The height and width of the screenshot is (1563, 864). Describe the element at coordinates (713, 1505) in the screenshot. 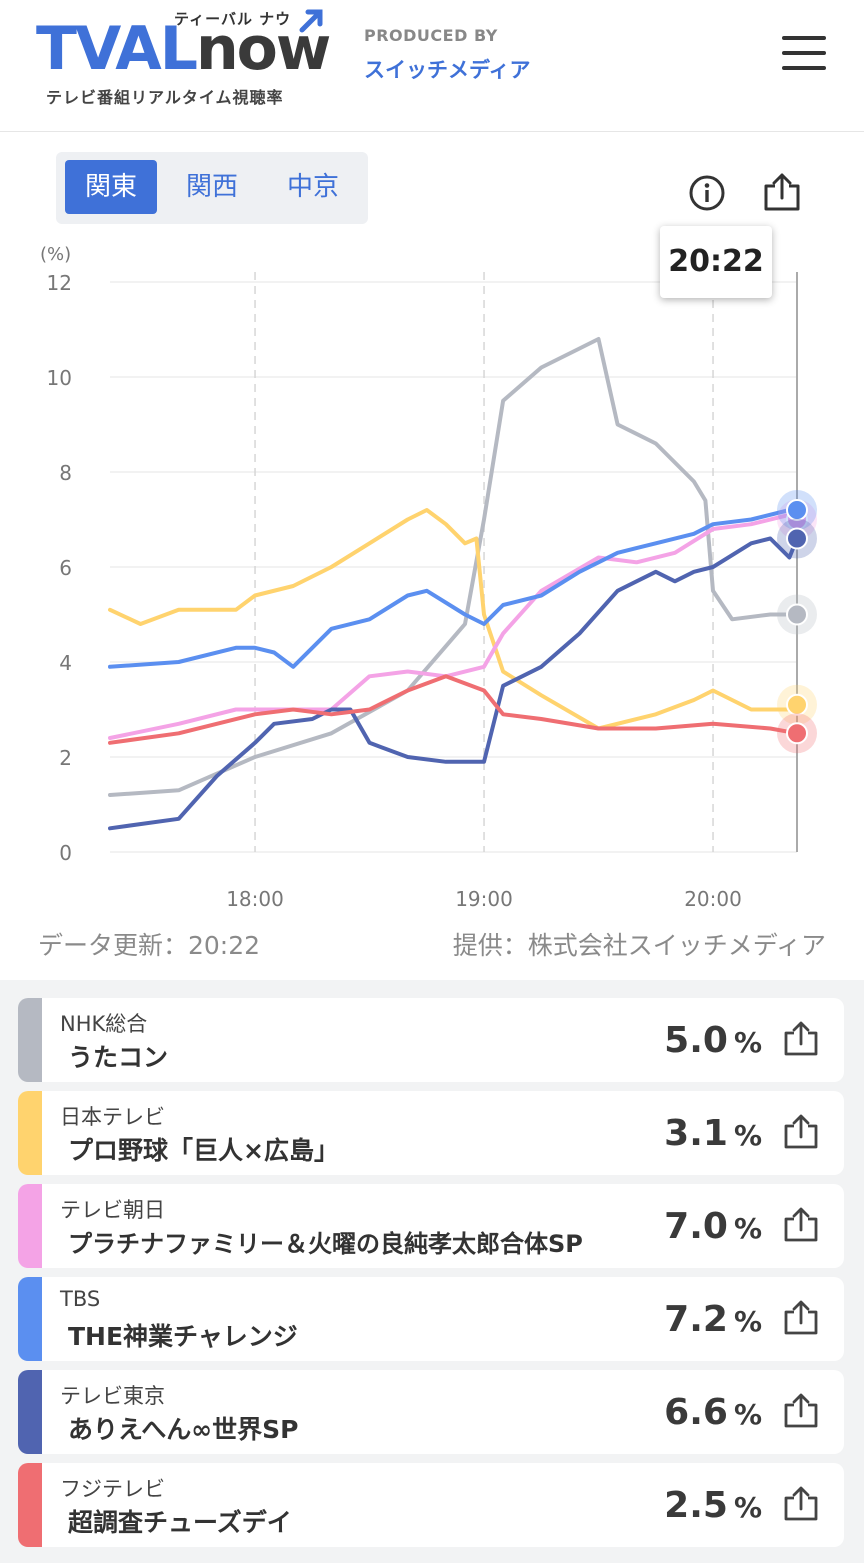

I see `rating-value: 2.5%` at that location.